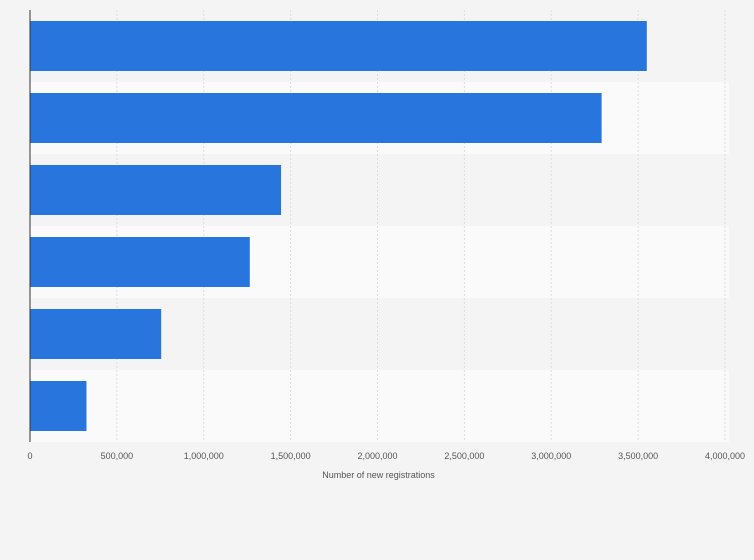 This screenshot has height=560, width=754. What do you see at coordinates (551, 456) in the screenshot?
I see `x-tick-label: 3,000,000` at bounding box center [551, 456].